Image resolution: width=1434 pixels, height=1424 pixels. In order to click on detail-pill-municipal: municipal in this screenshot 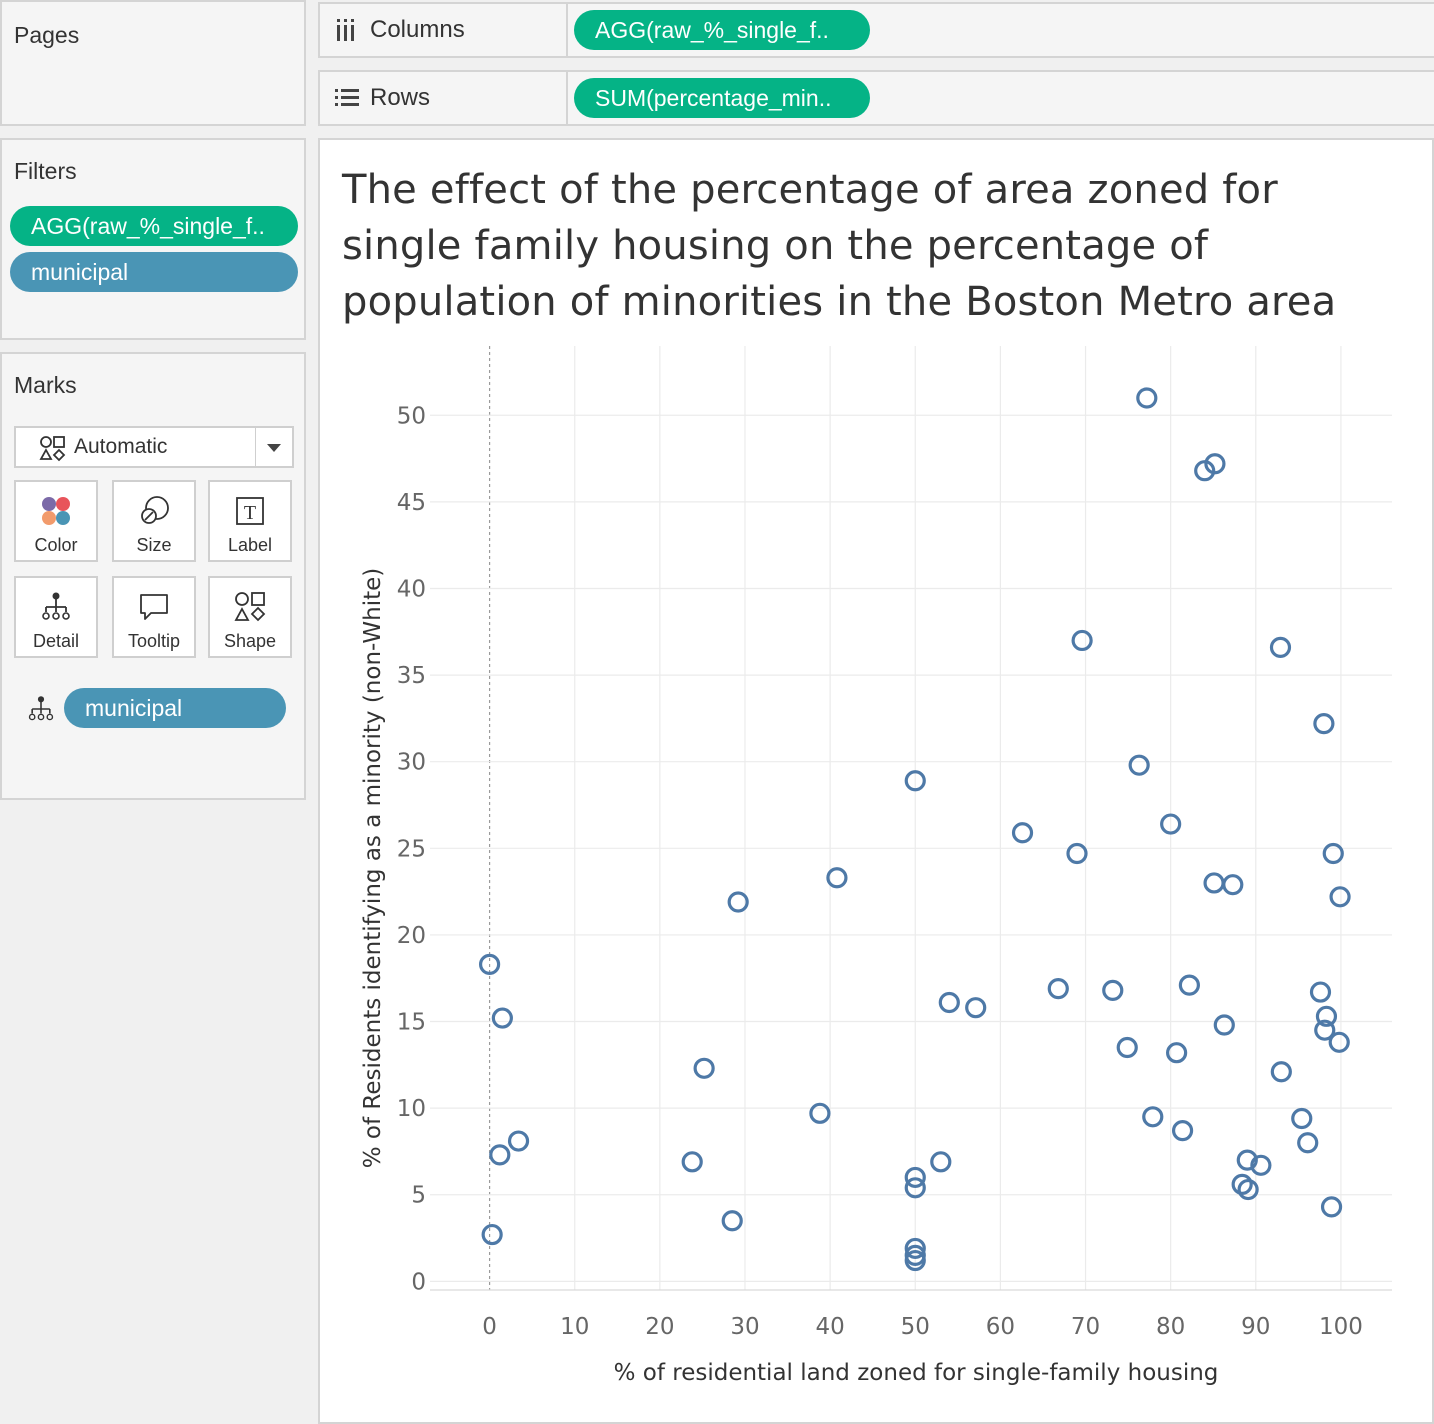, I will do `click(175, 708)`.